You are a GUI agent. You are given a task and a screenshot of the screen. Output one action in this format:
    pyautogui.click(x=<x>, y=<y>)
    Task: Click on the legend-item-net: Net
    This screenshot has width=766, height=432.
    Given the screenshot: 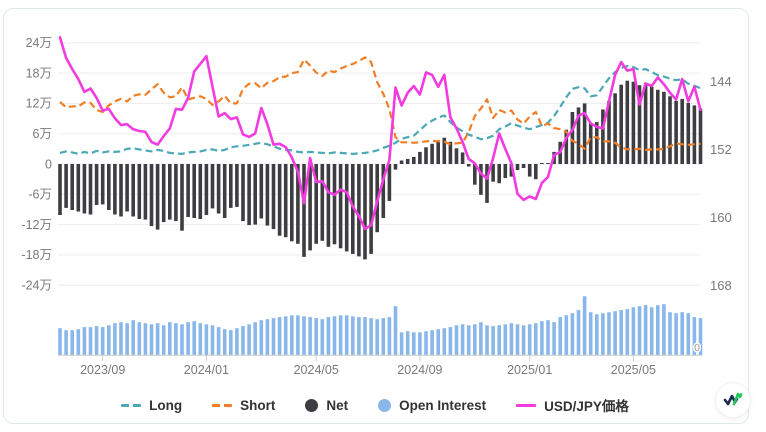 What is the action you would take?
    pyautogui.click(x=326, y=405)
    